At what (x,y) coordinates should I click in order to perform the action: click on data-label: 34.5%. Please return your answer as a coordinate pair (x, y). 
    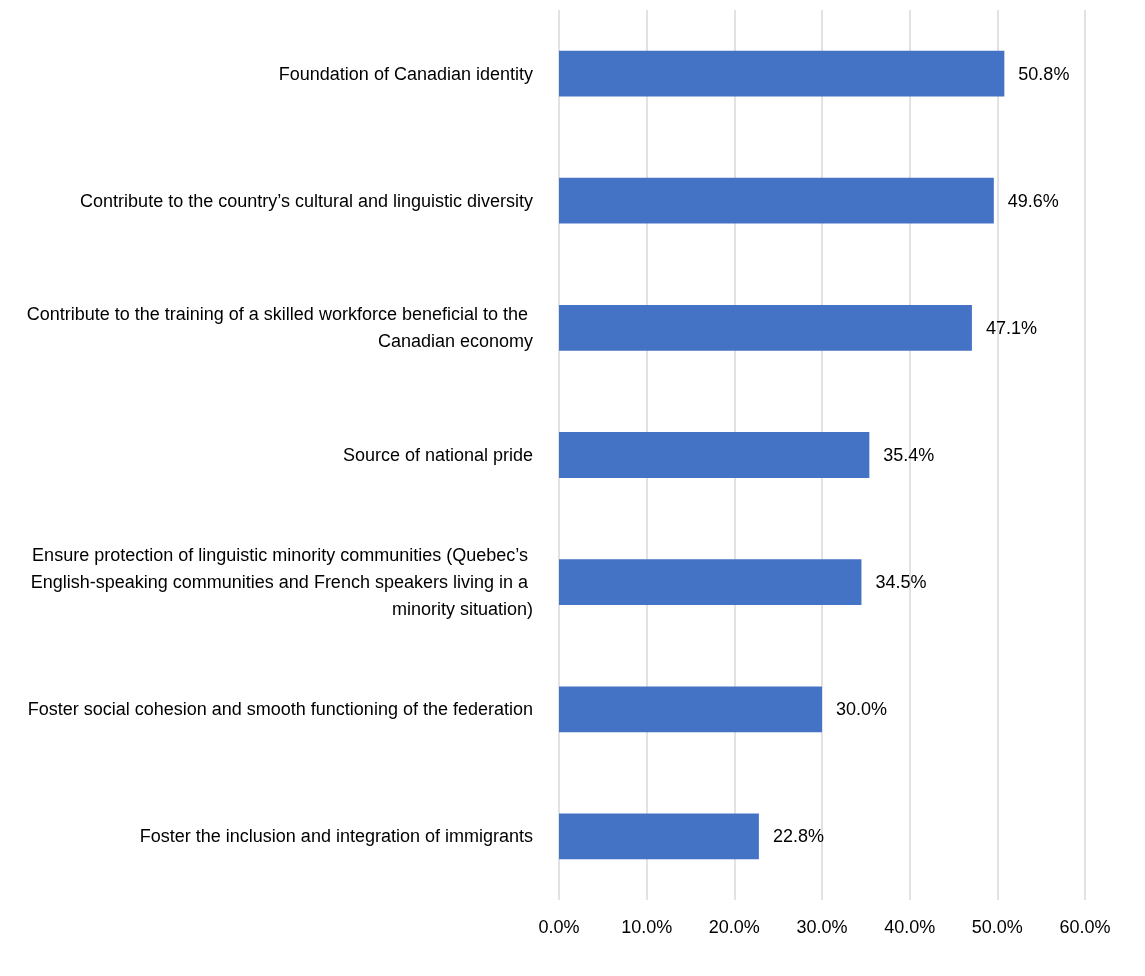
    Looking at the image, I should click on (901, 582).